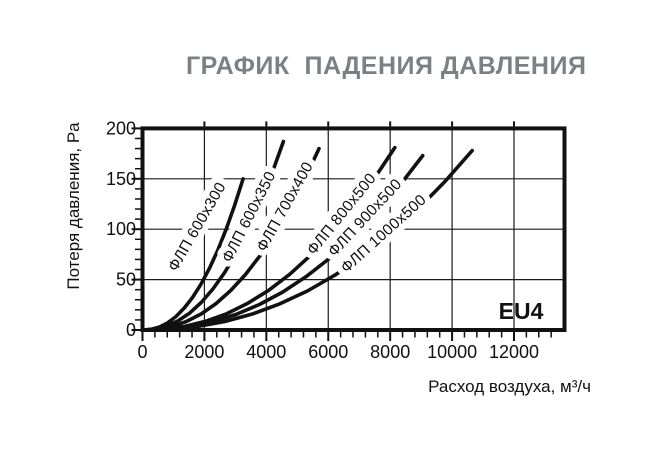 This screenshot has width=668, height=472. What do you see at coordinates (126, 280) in the screenshot?
I see `y-tick-label-50: 50` at bounding box center [126, 280].